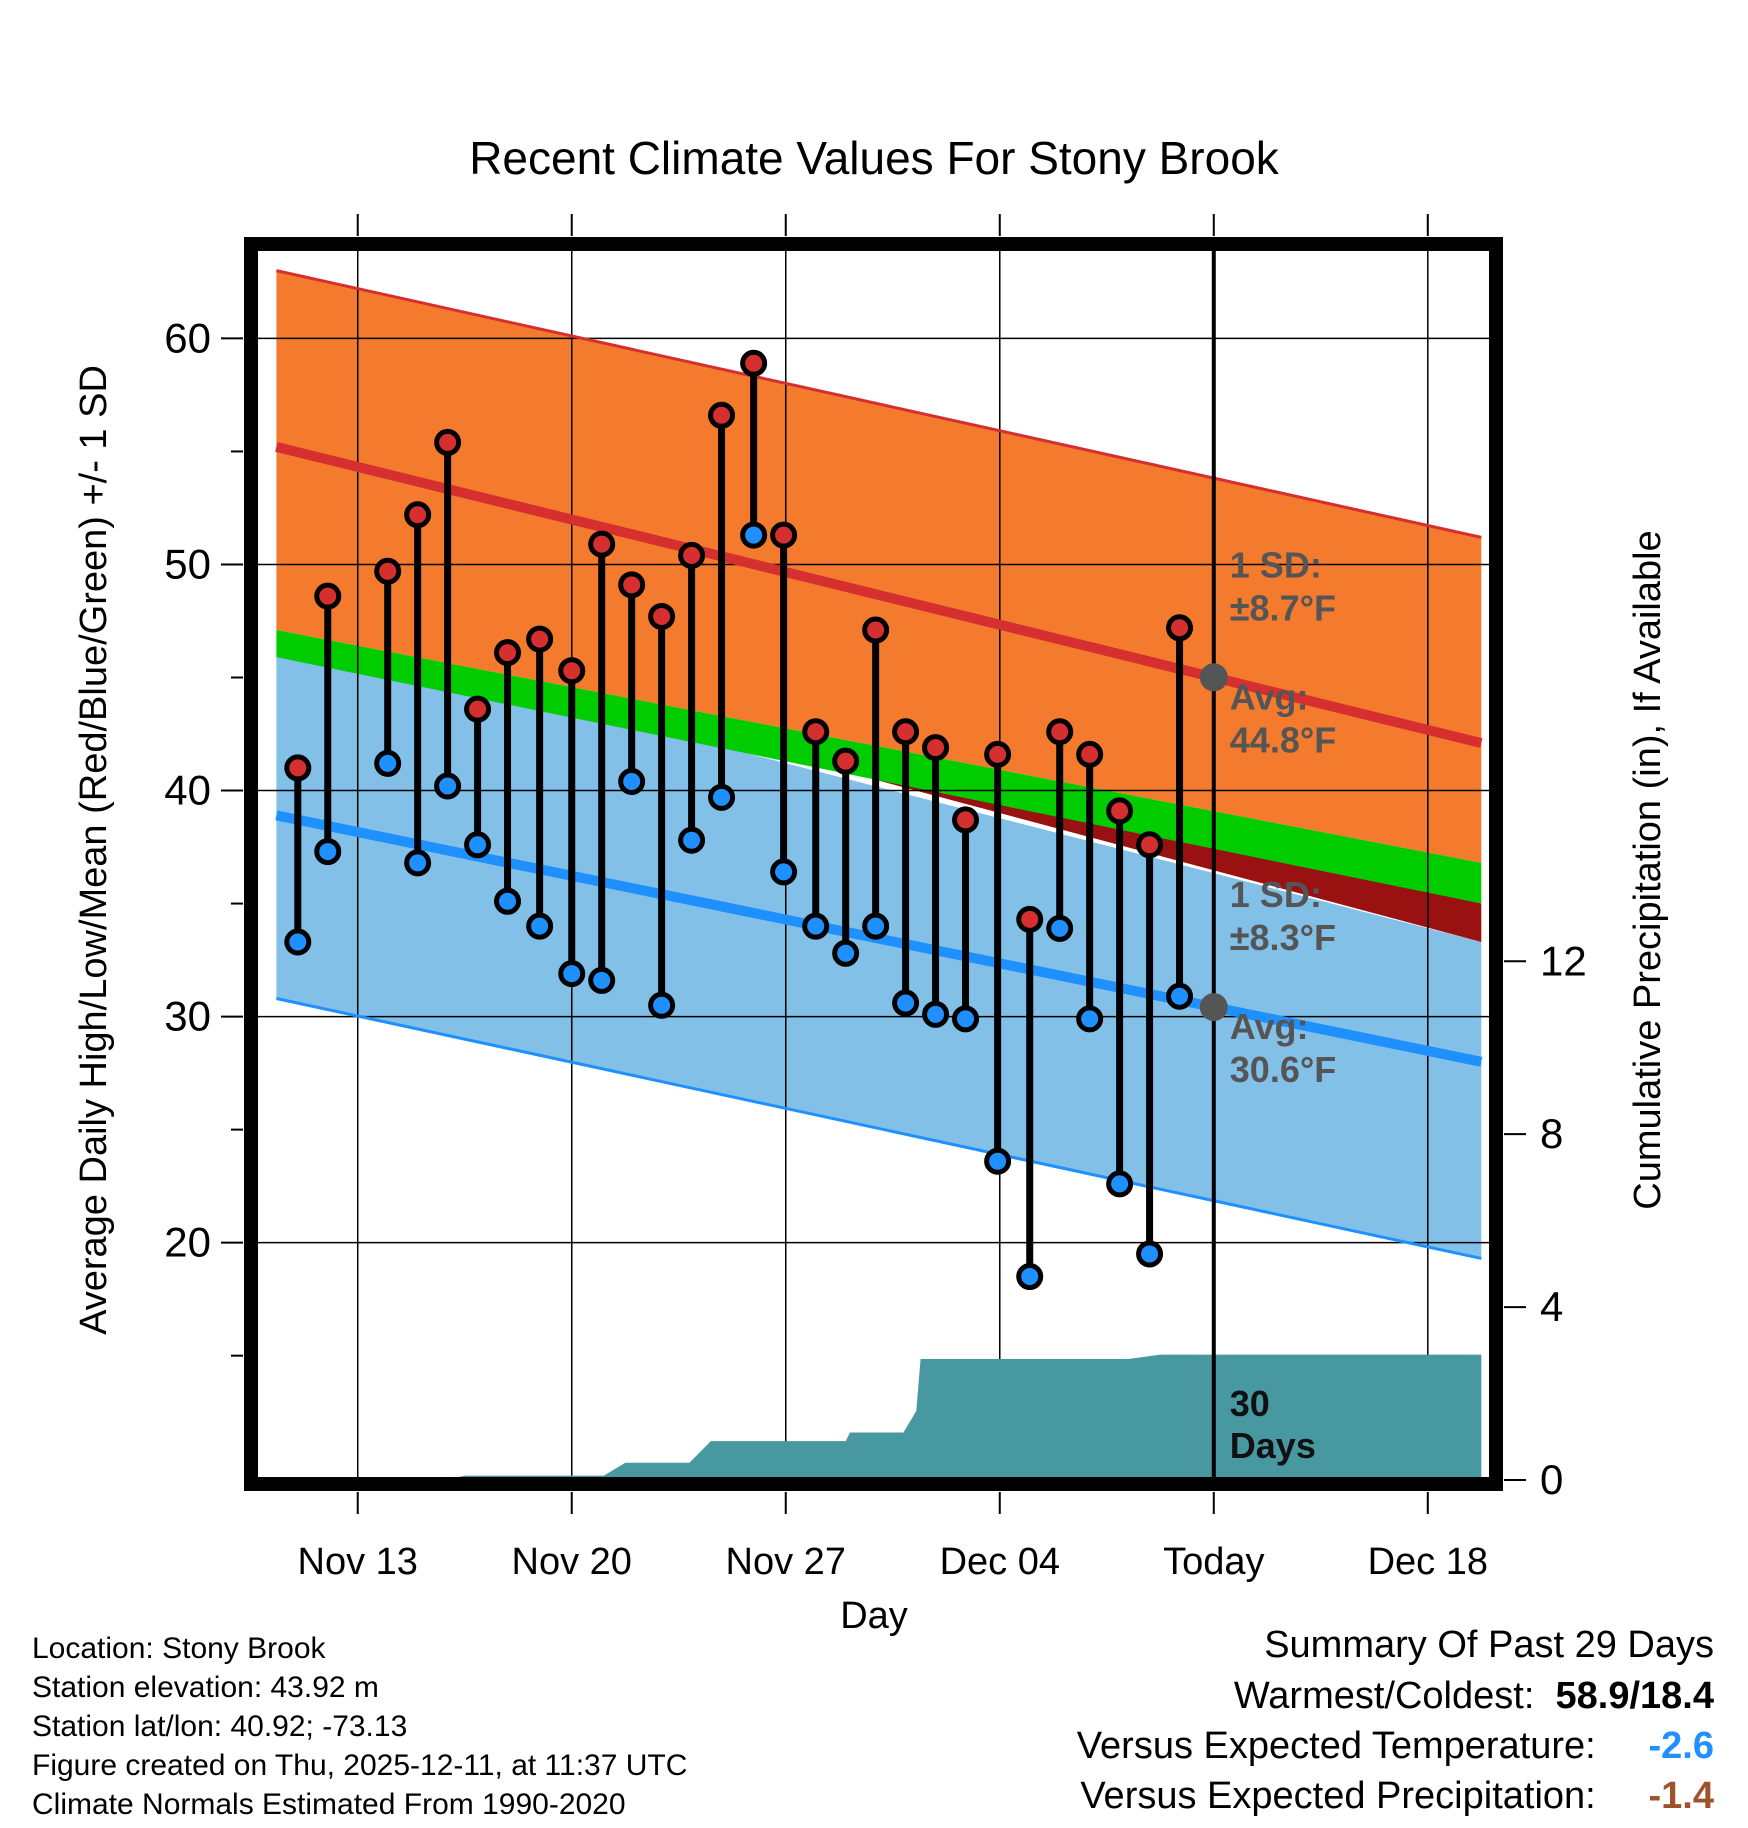  I want to click on summary-title: Summary Of Past 29 Days, so click(1489, 1645).